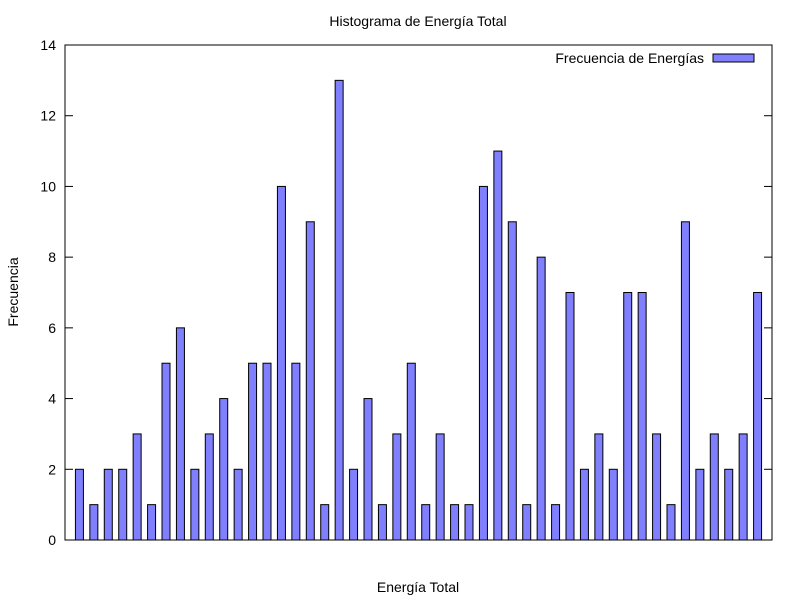 The width and height of the screenshot is (800, 600). I want to click on y-tick-label: 14, so click(48, 45).